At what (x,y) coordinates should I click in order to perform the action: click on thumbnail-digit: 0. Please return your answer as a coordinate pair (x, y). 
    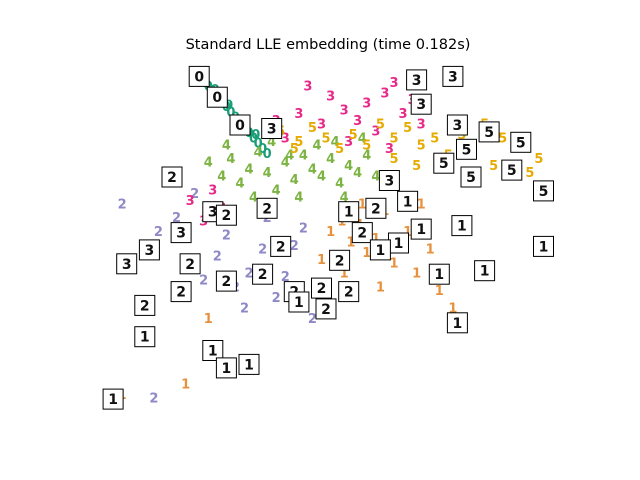
    Looking at the image, I should click on (240, 126).